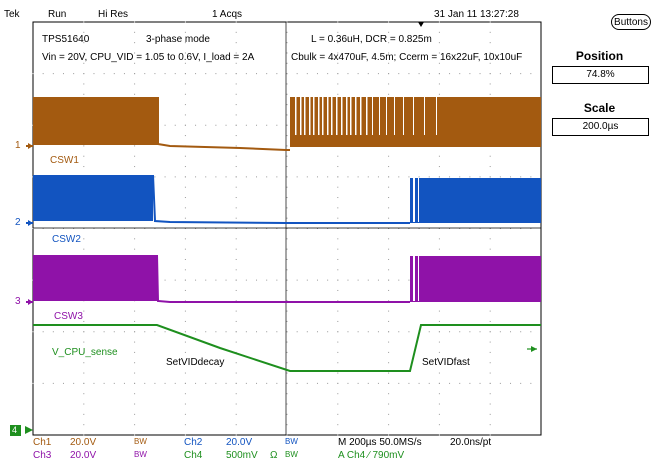  I want to click on scale-value-field: 200.0µs, so click(600, 127).